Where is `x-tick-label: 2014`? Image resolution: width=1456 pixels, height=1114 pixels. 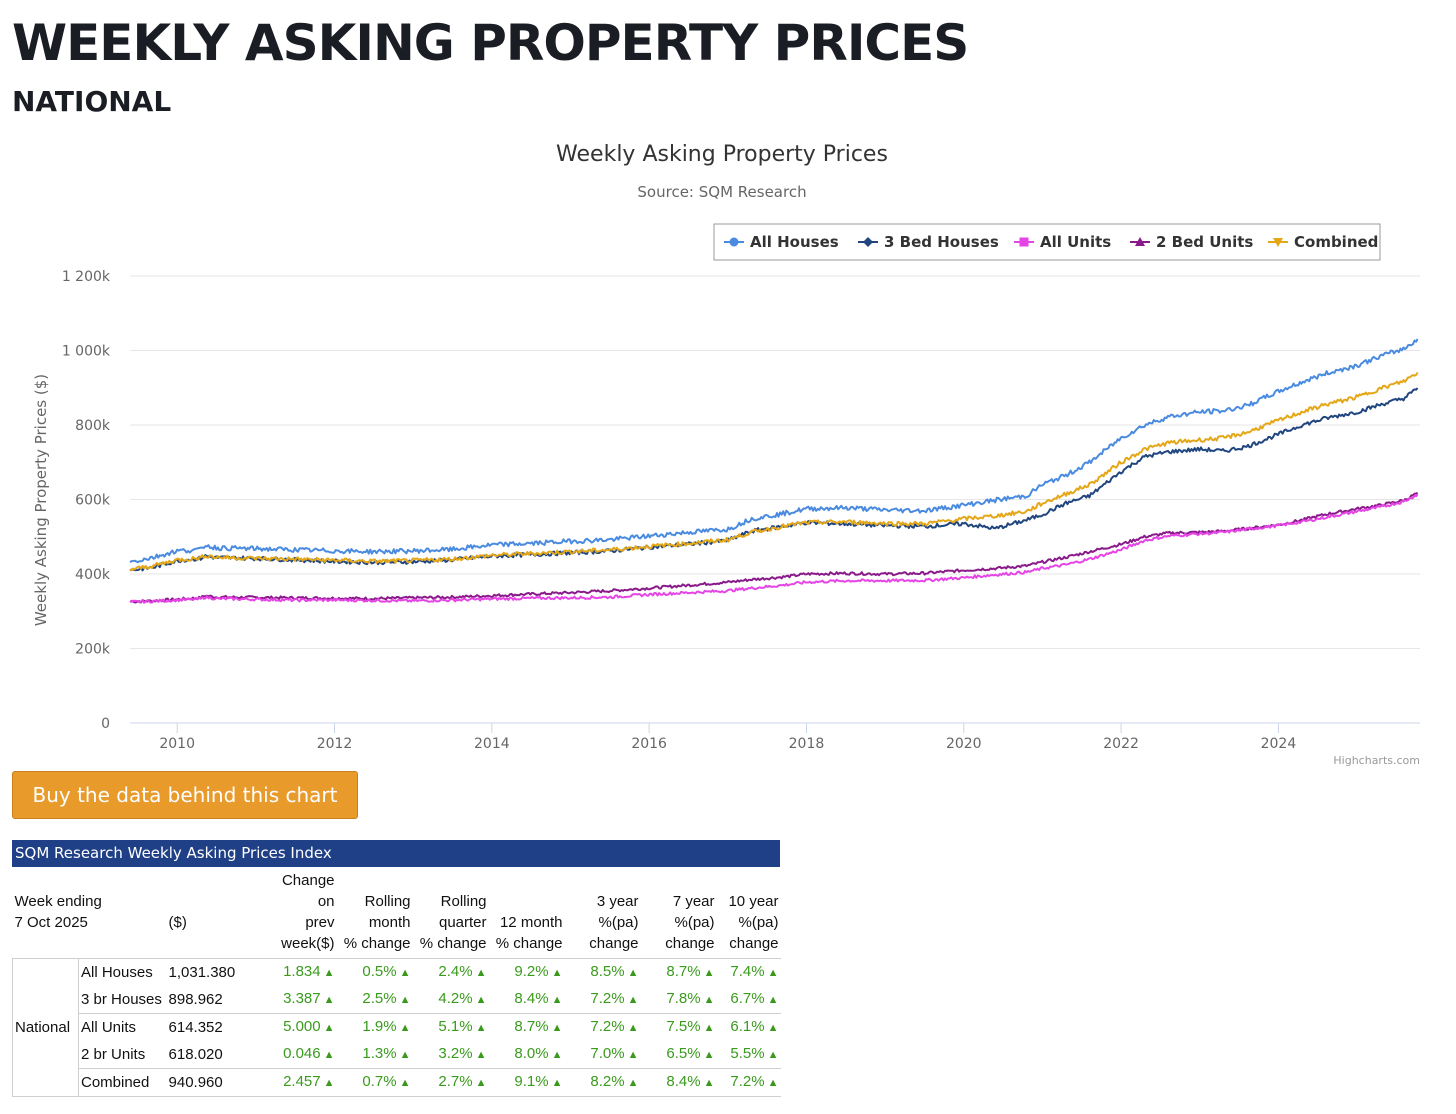 x-tick-label: 2014 is located at coordinates (492, 744).